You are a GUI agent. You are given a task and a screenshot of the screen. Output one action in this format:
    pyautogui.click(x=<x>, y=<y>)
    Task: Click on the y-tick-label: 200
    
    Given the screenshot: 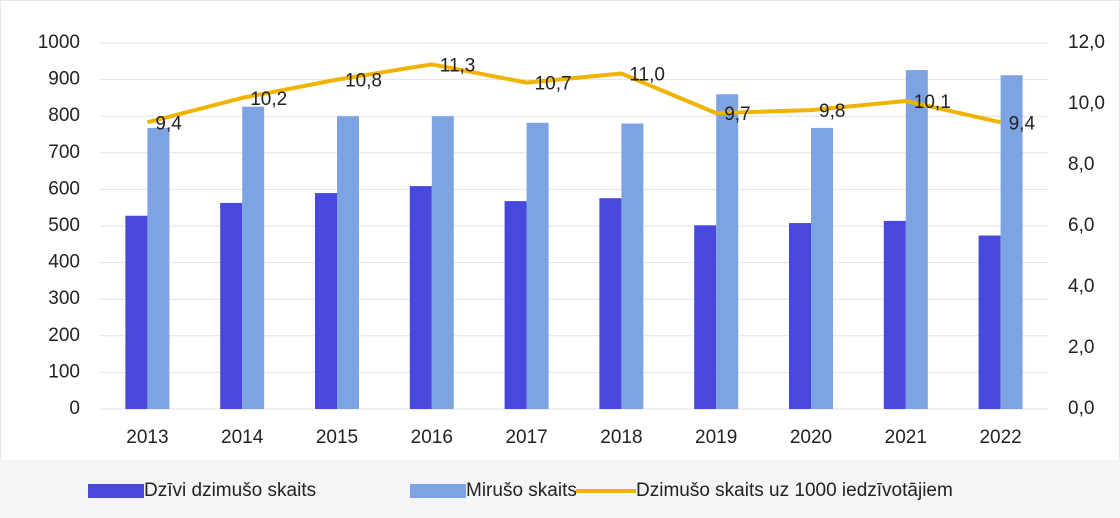 What is the action you would take?
    pyautogui.click(x=64, y=335)
    